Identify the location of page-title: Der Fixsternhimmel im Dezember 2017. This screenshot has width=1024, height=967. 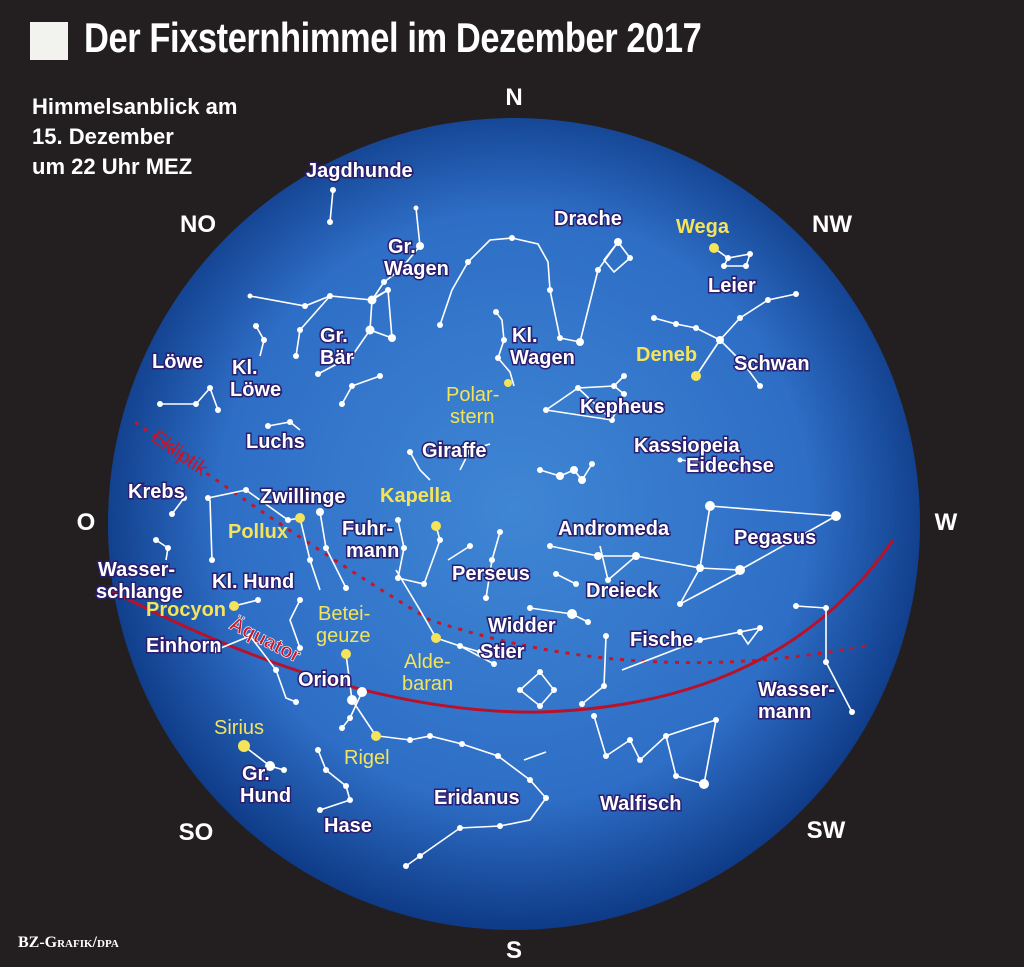
(393, 37).